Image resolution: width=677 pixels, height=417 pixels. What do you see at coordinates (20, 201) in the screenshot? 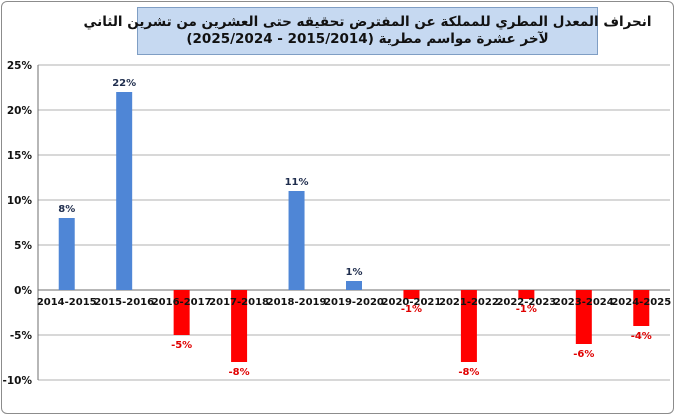
I see `y-tick-label: 10%` at bounding box center [20, 201].